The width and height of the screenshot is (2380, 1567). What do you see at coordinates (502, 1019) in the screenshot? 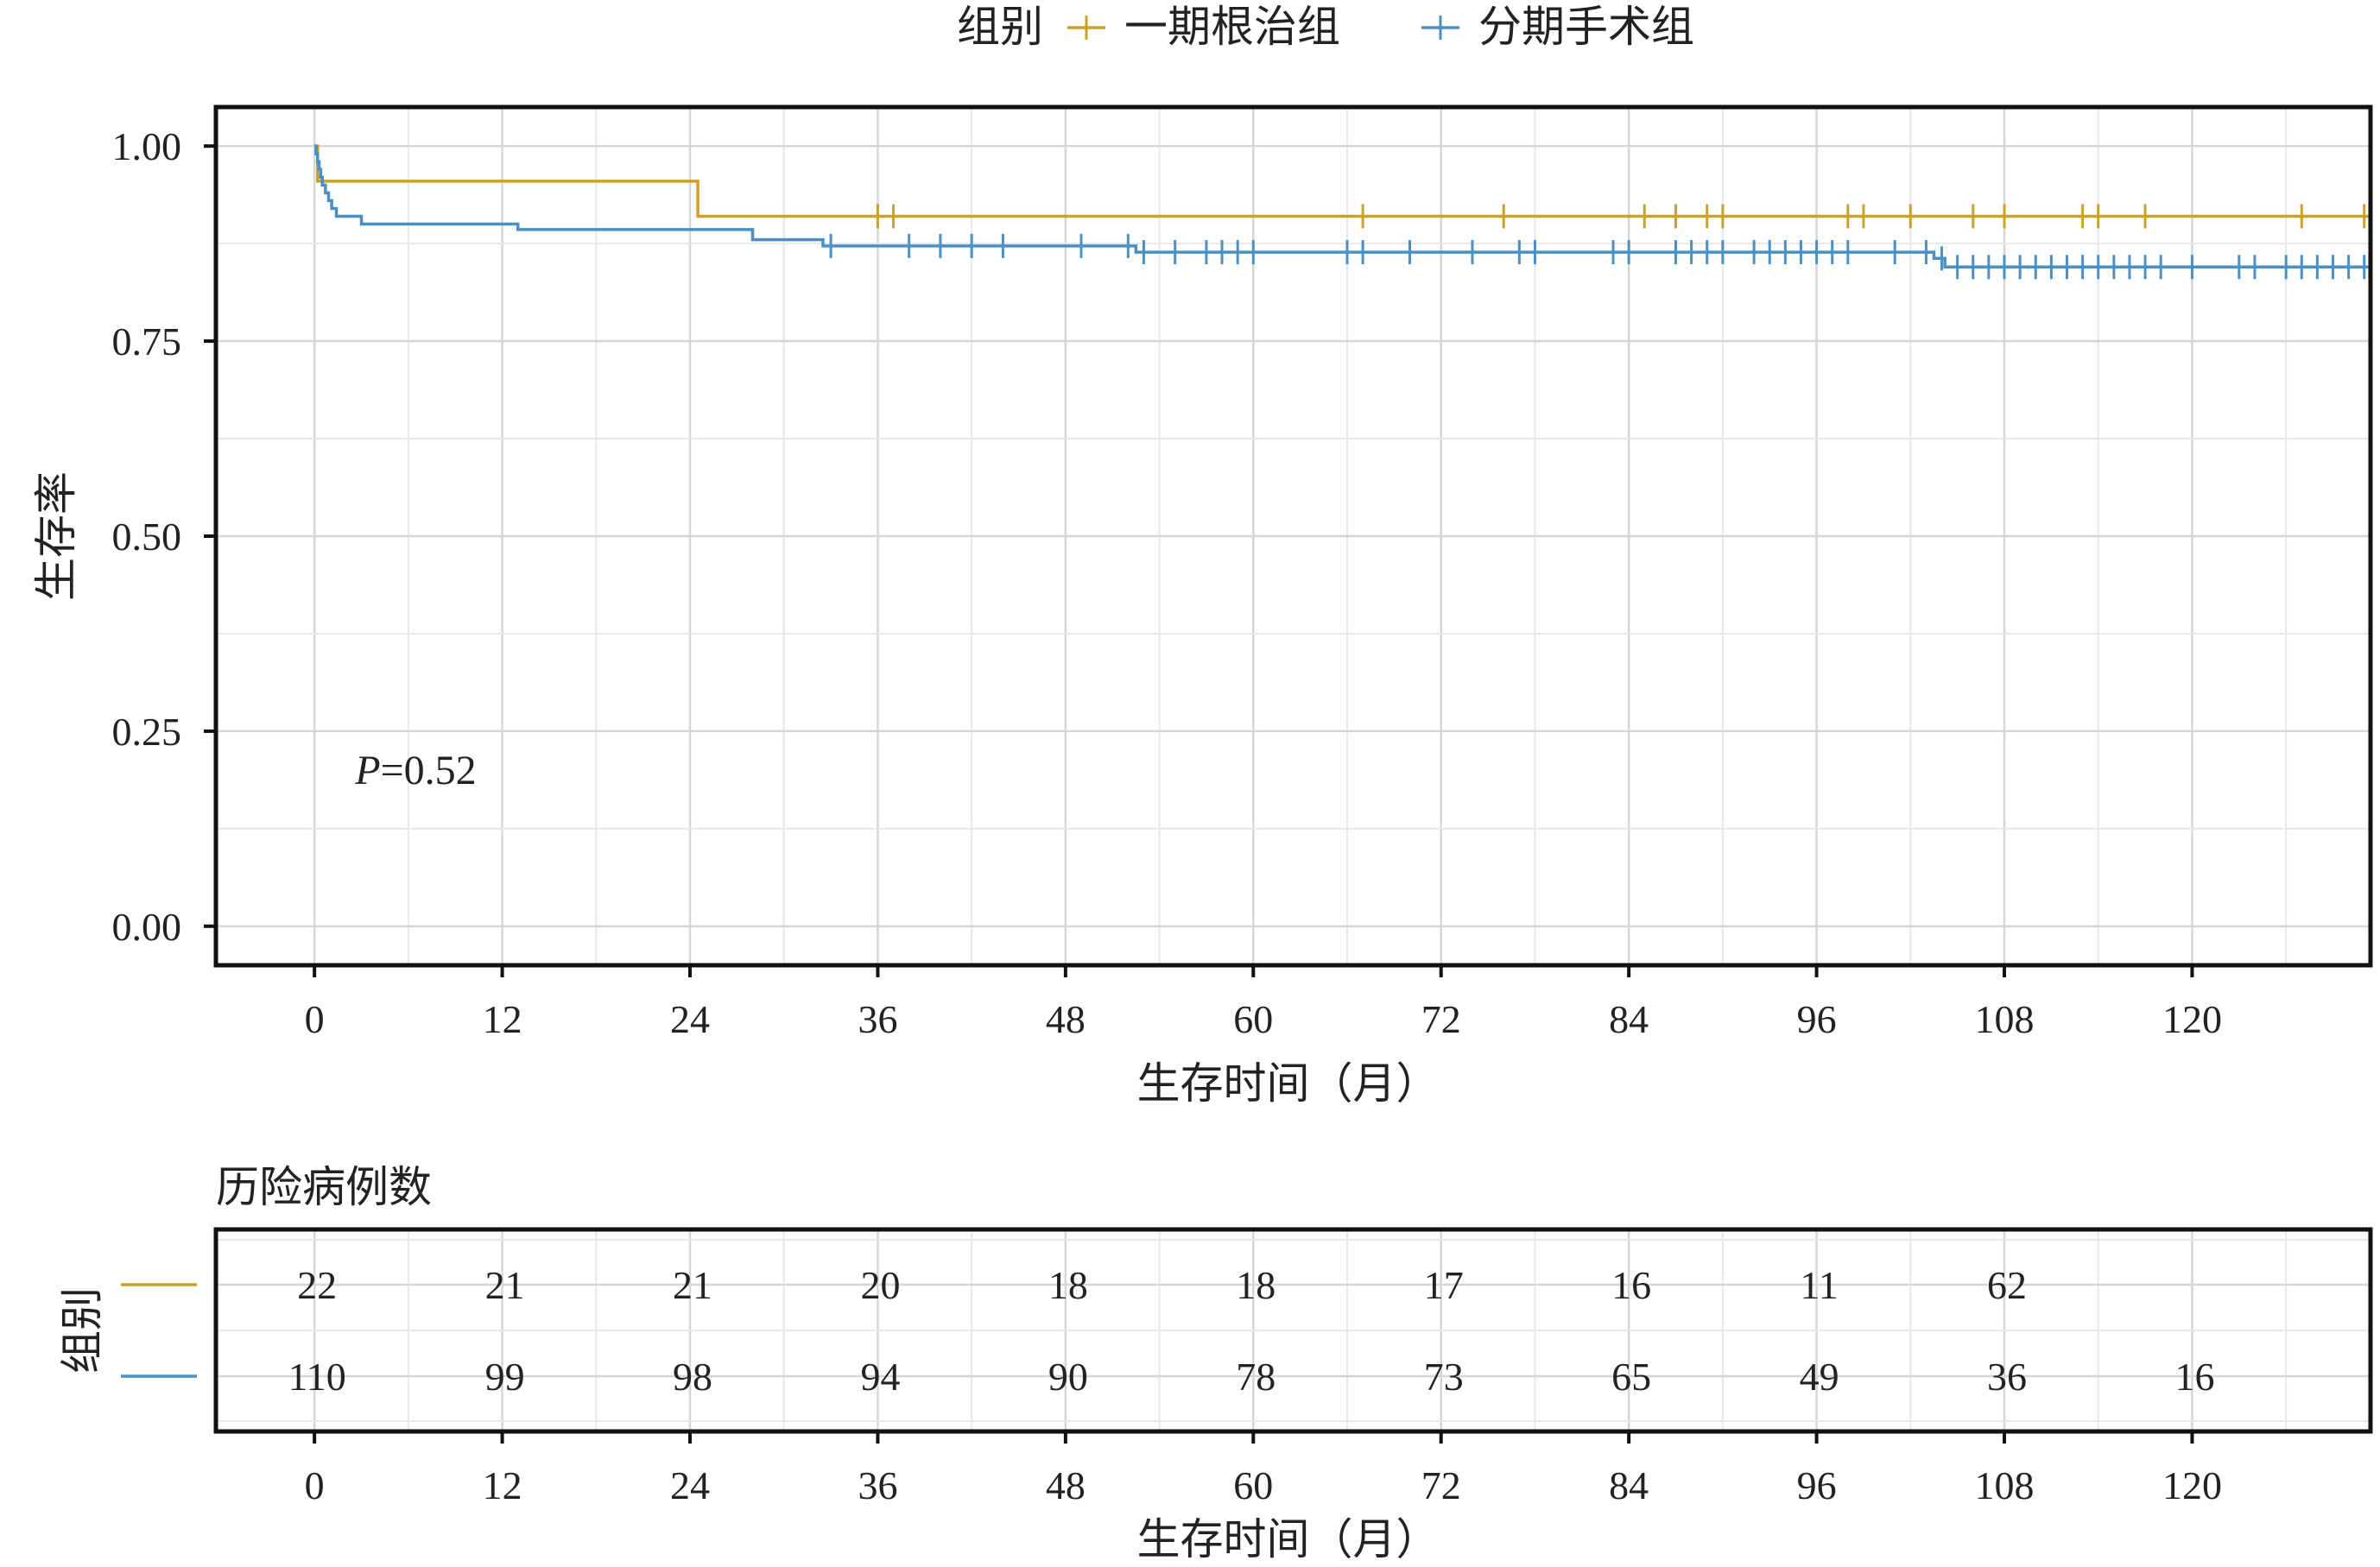
I see `x-tick-label: 12` at bounding box center [502, 1019].